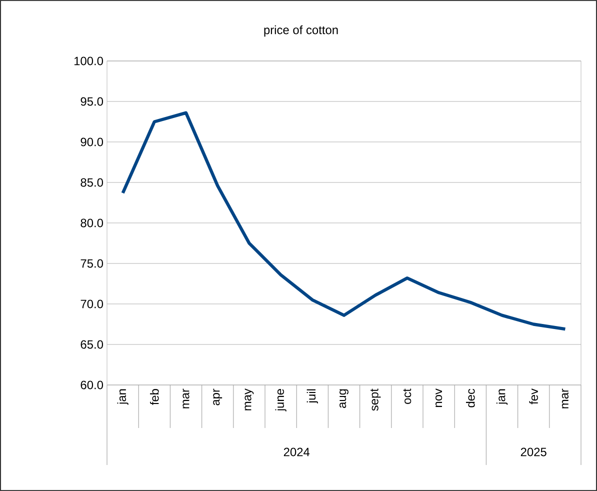 The width and height of the screenshot is (597, 491). I want to click on y-tick-label: 85.0, so click(92, 182).